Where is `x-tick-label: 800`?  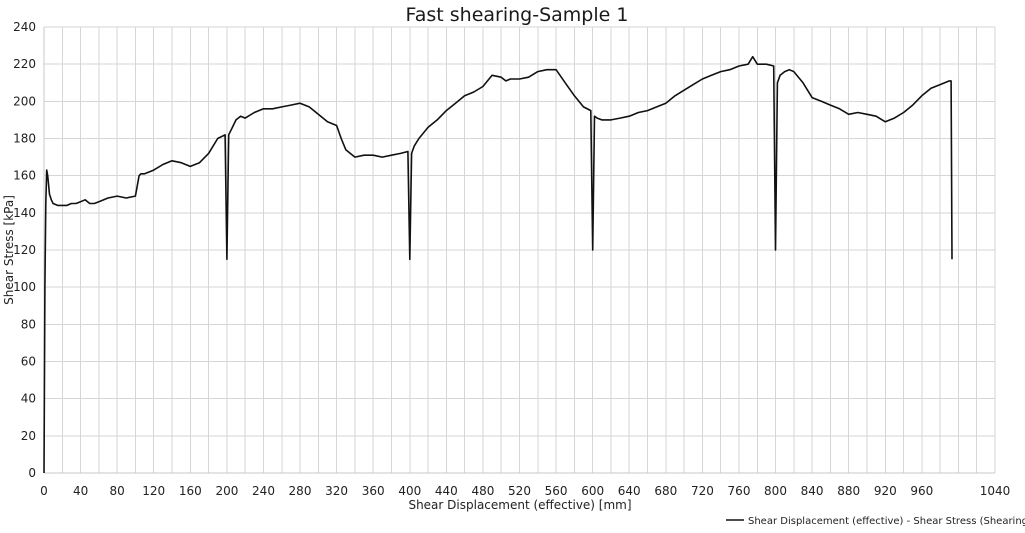
x-tick-label: 800 is located at coordinates (775, 491).